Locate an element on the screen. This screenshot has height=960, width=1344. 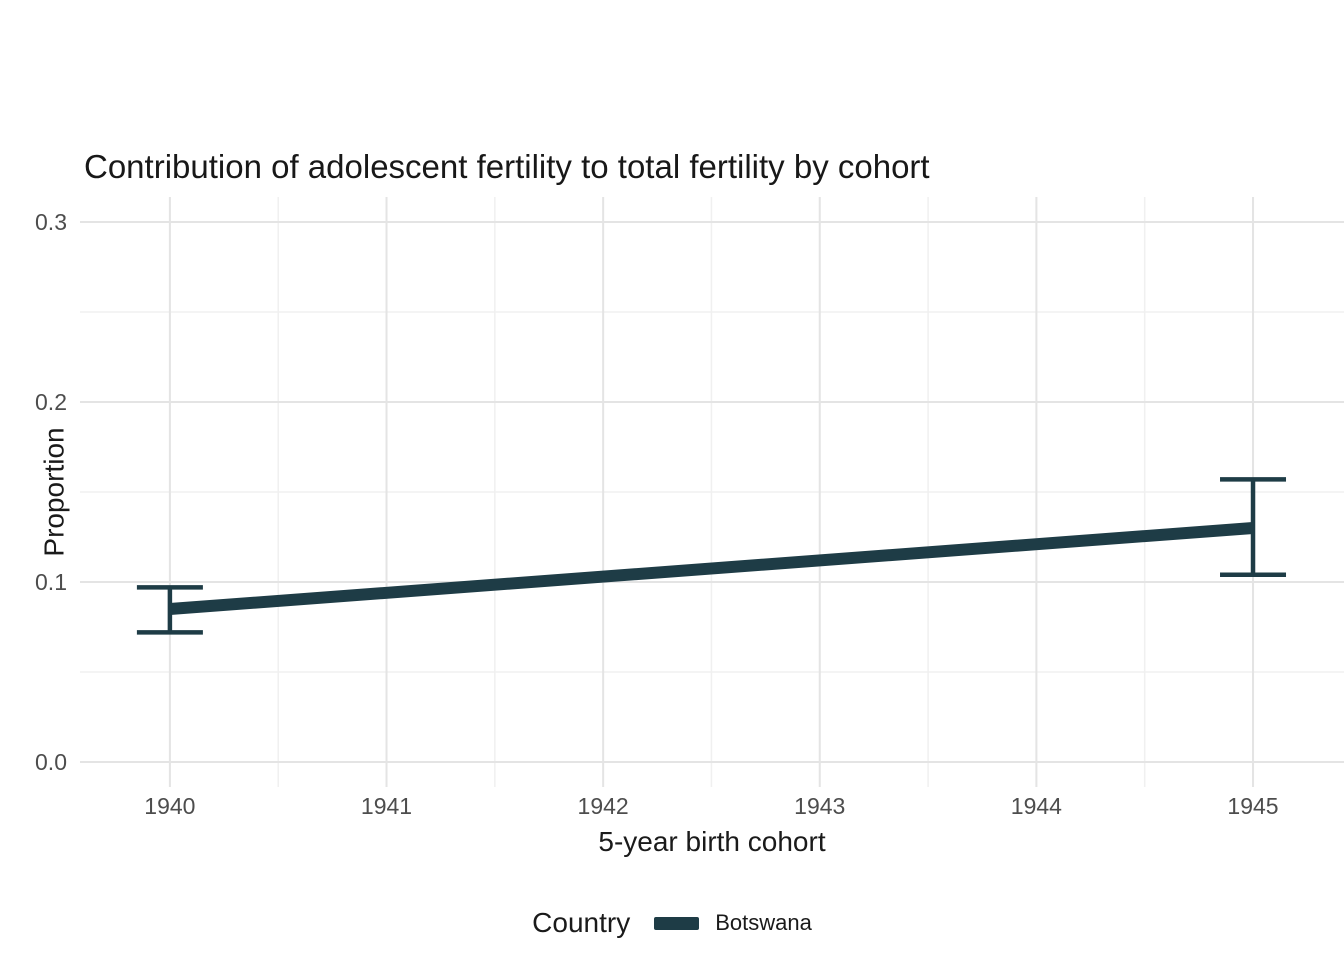
y-tick-label: 0.1 is located at coordinates (51, 581).